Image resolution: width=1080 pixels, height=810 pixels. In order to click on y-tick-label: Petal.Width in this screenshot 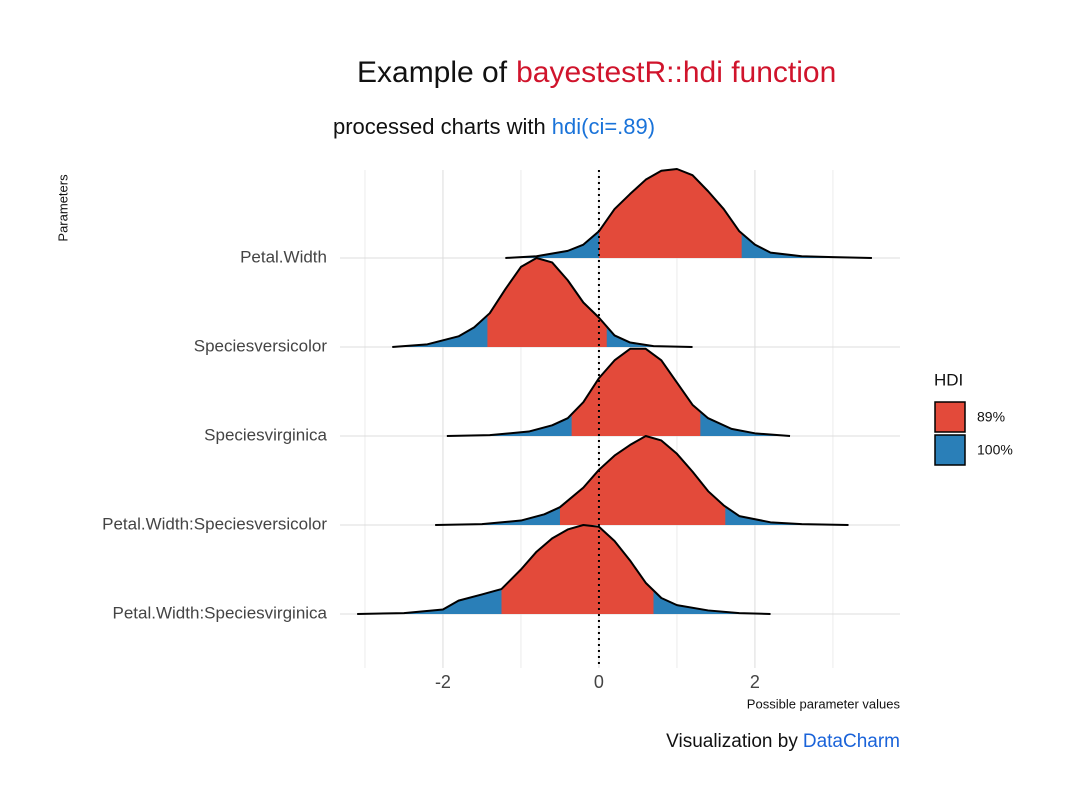, I will do `click(283, 256)`.